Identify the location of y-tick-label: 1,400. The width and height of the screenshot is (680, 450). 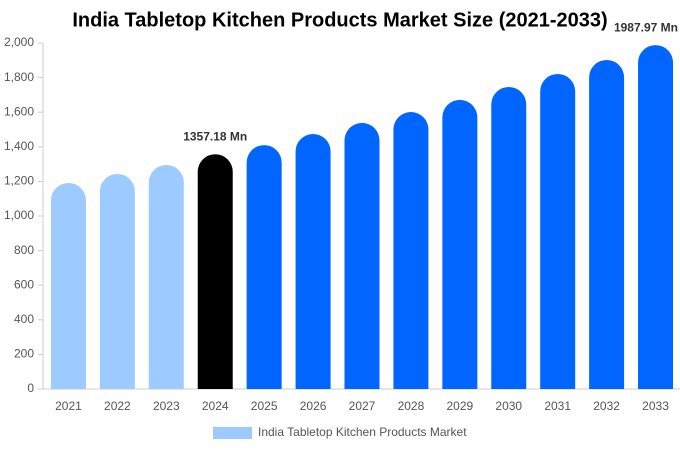
(19, 146).